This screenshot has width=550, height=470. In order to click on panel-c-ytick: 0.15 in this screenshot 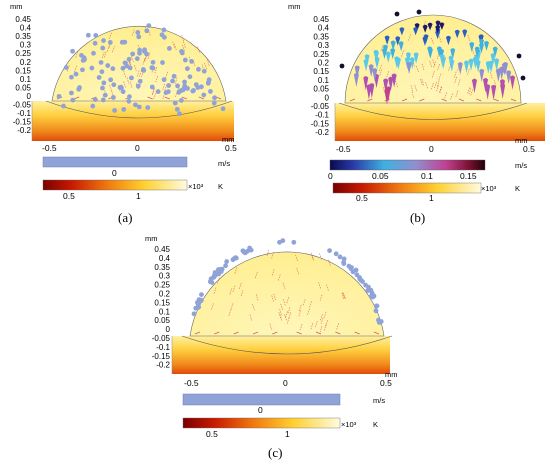, I will do `click(162, 302)`.